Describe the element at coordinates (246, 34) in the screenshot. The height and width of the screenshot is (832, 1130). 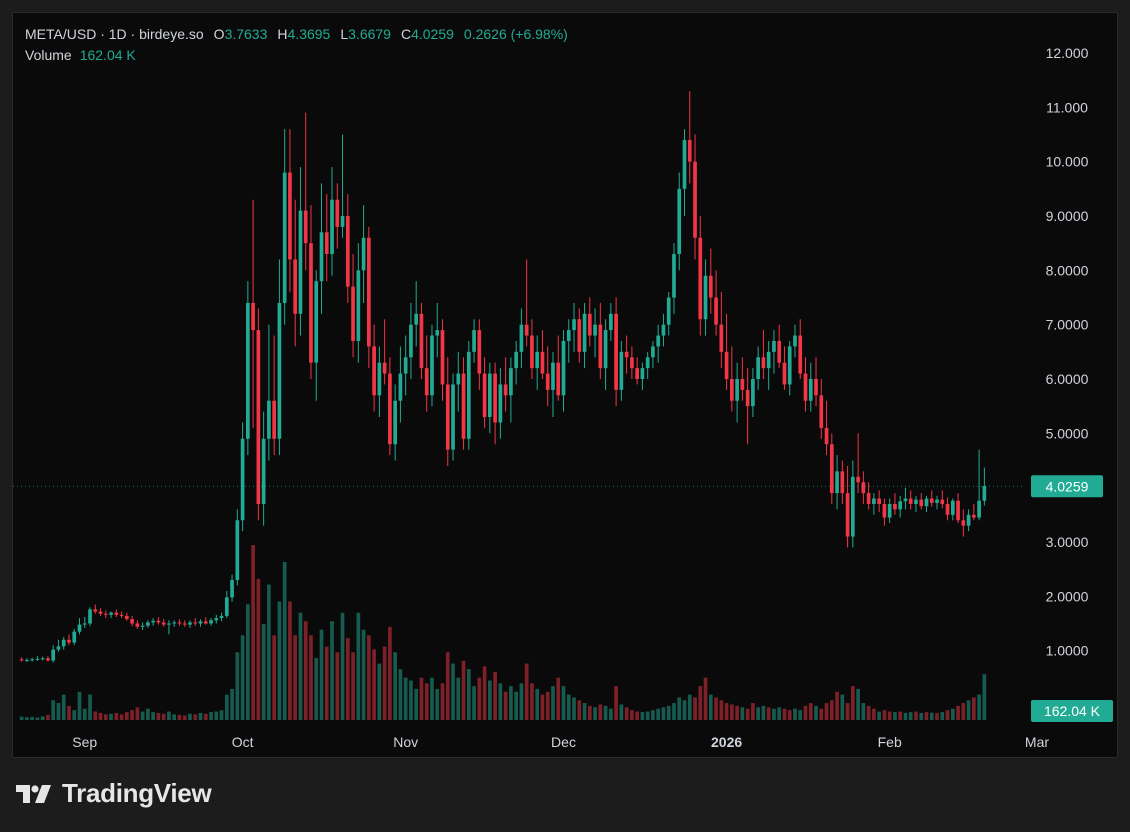
I see `open-value: 3.7633` at that location.